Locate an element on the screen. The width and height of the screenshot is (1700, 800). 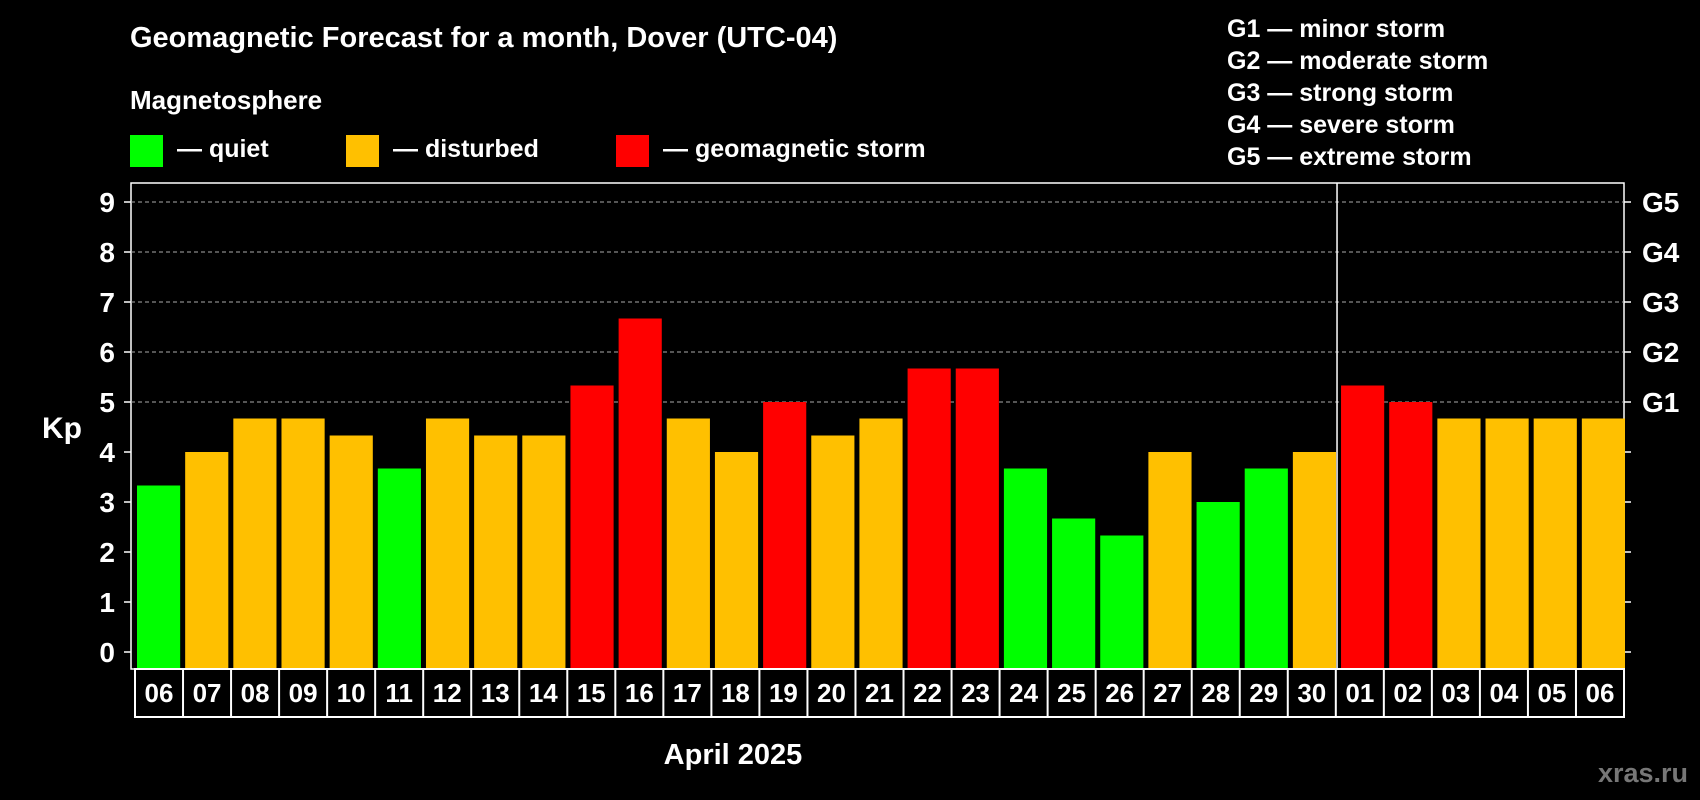
right-axis-label-g2: G2 is located at coordinates (1660, 352).